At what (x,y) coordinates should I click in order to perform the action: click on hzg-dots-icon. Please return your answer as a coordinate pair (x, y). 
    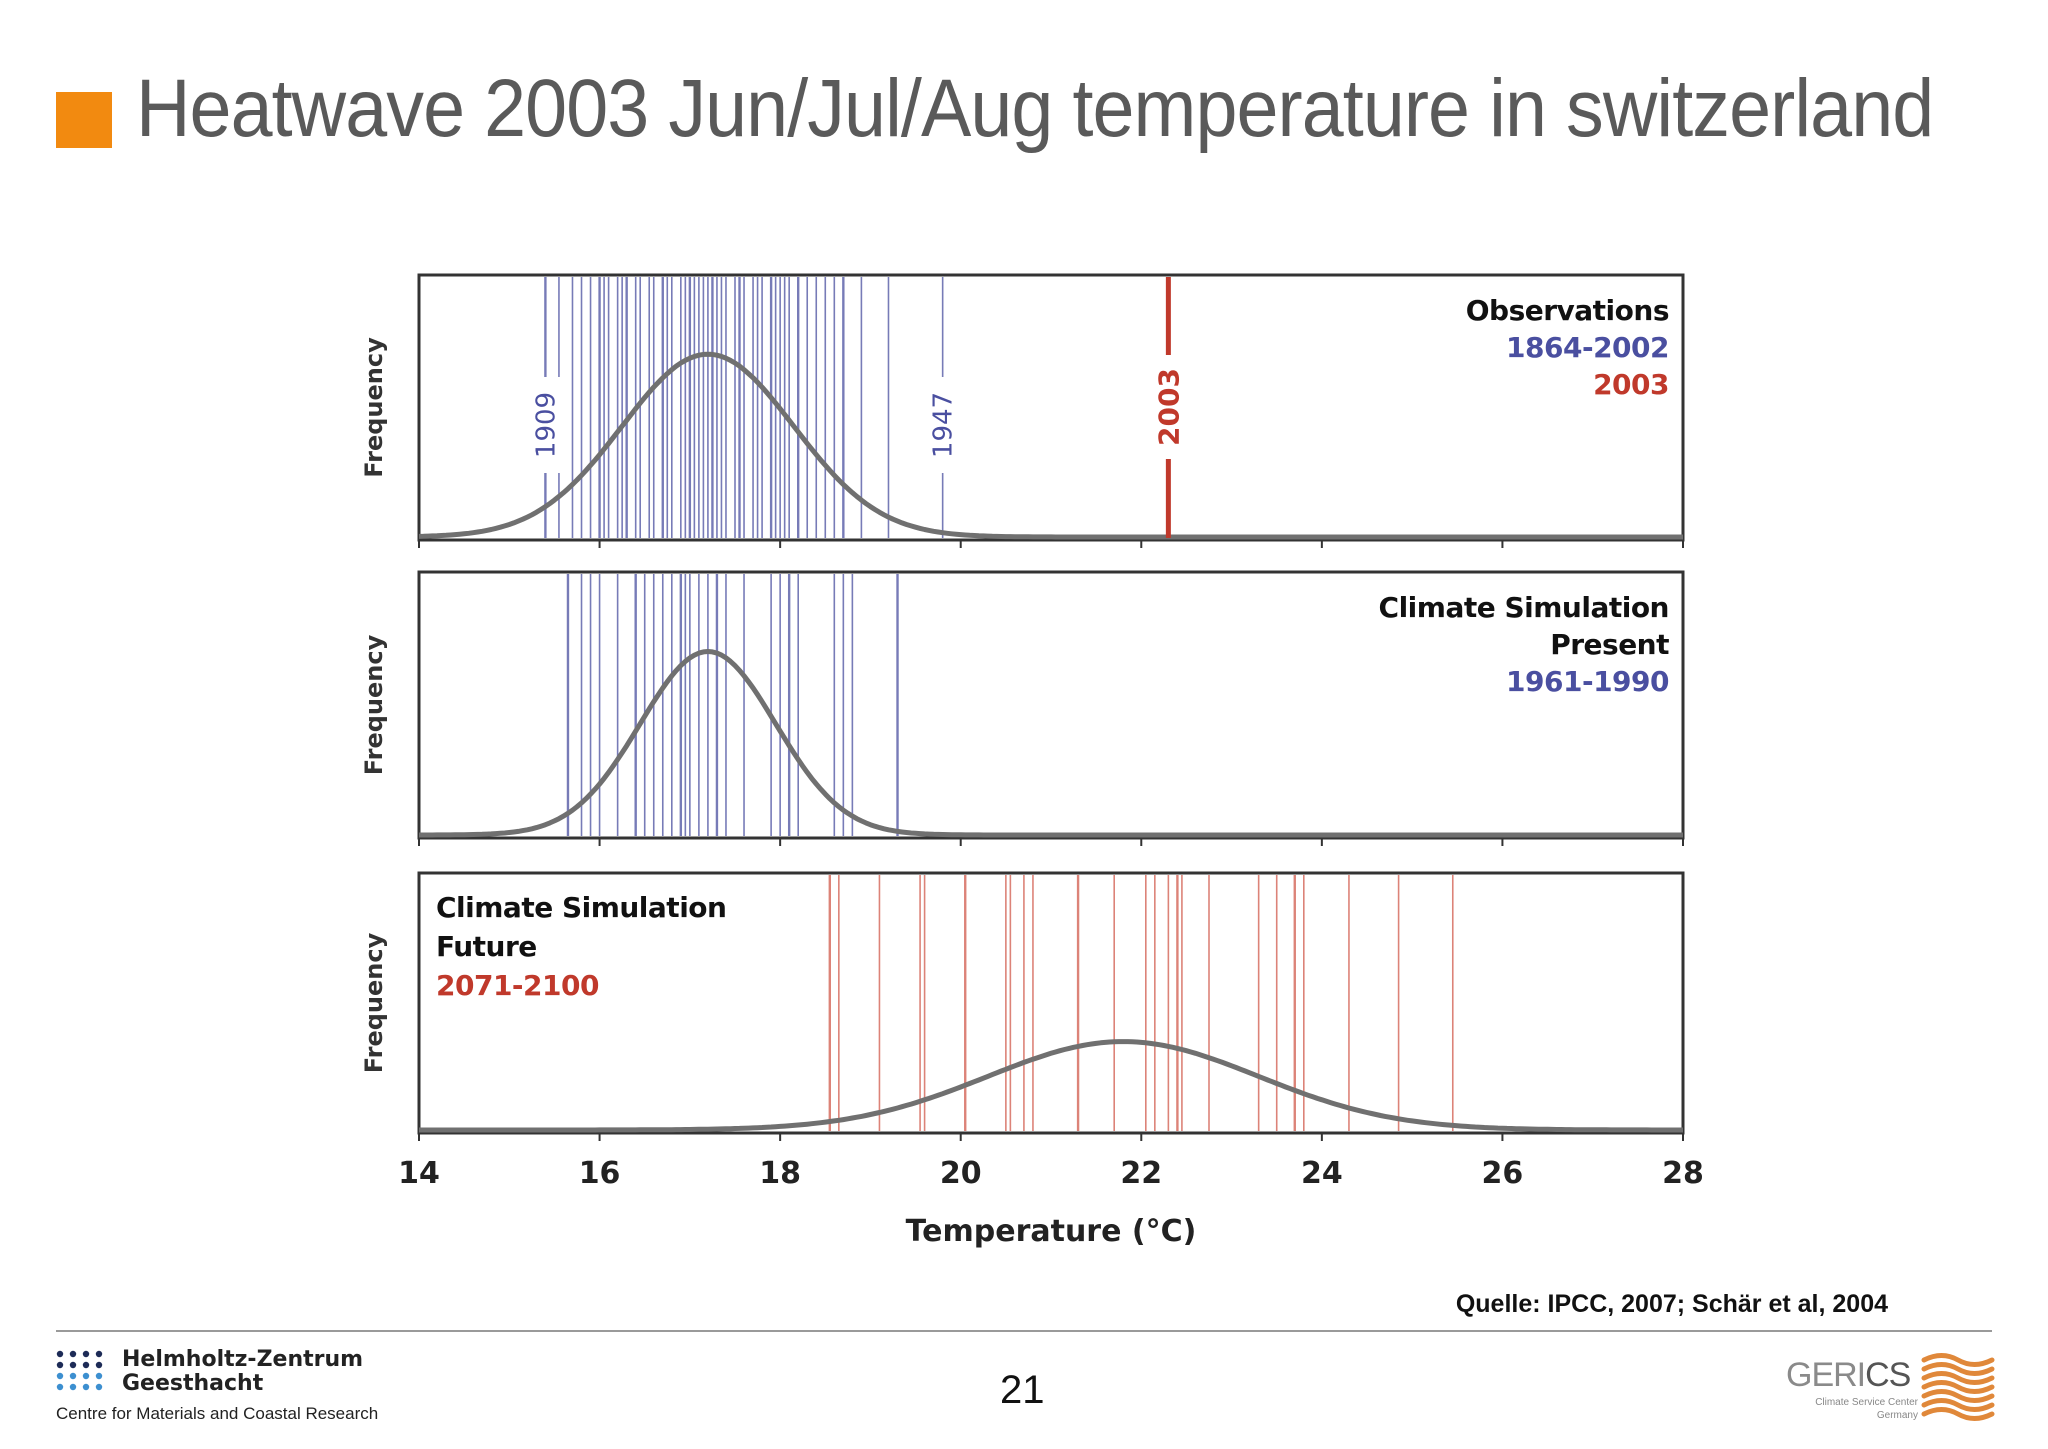
    Looking at the image, I should click on (79, 1370).